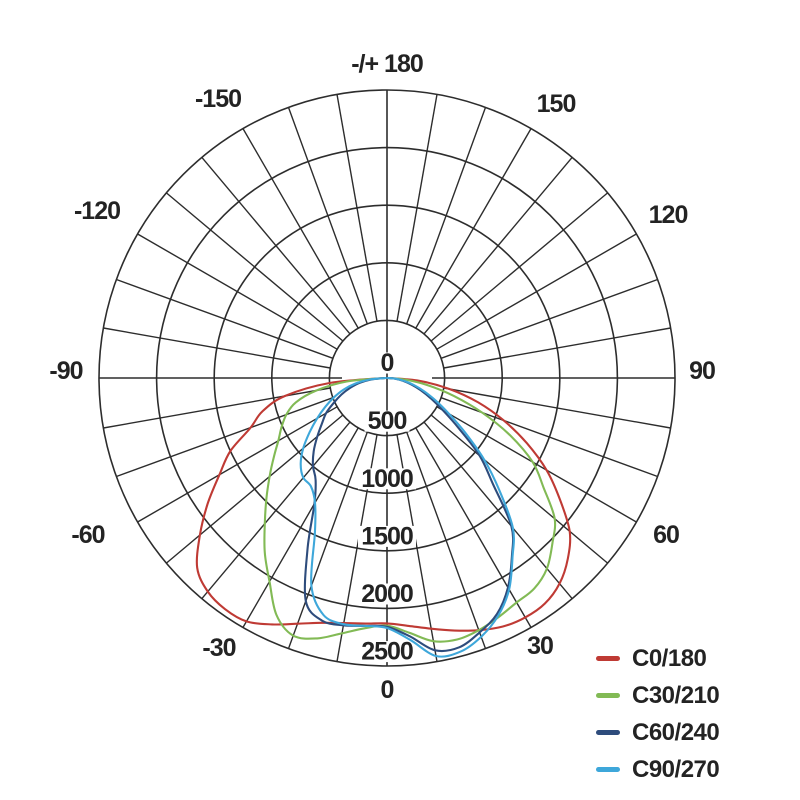  I want to click on angle-tick-label: -120, so click(97, 211).